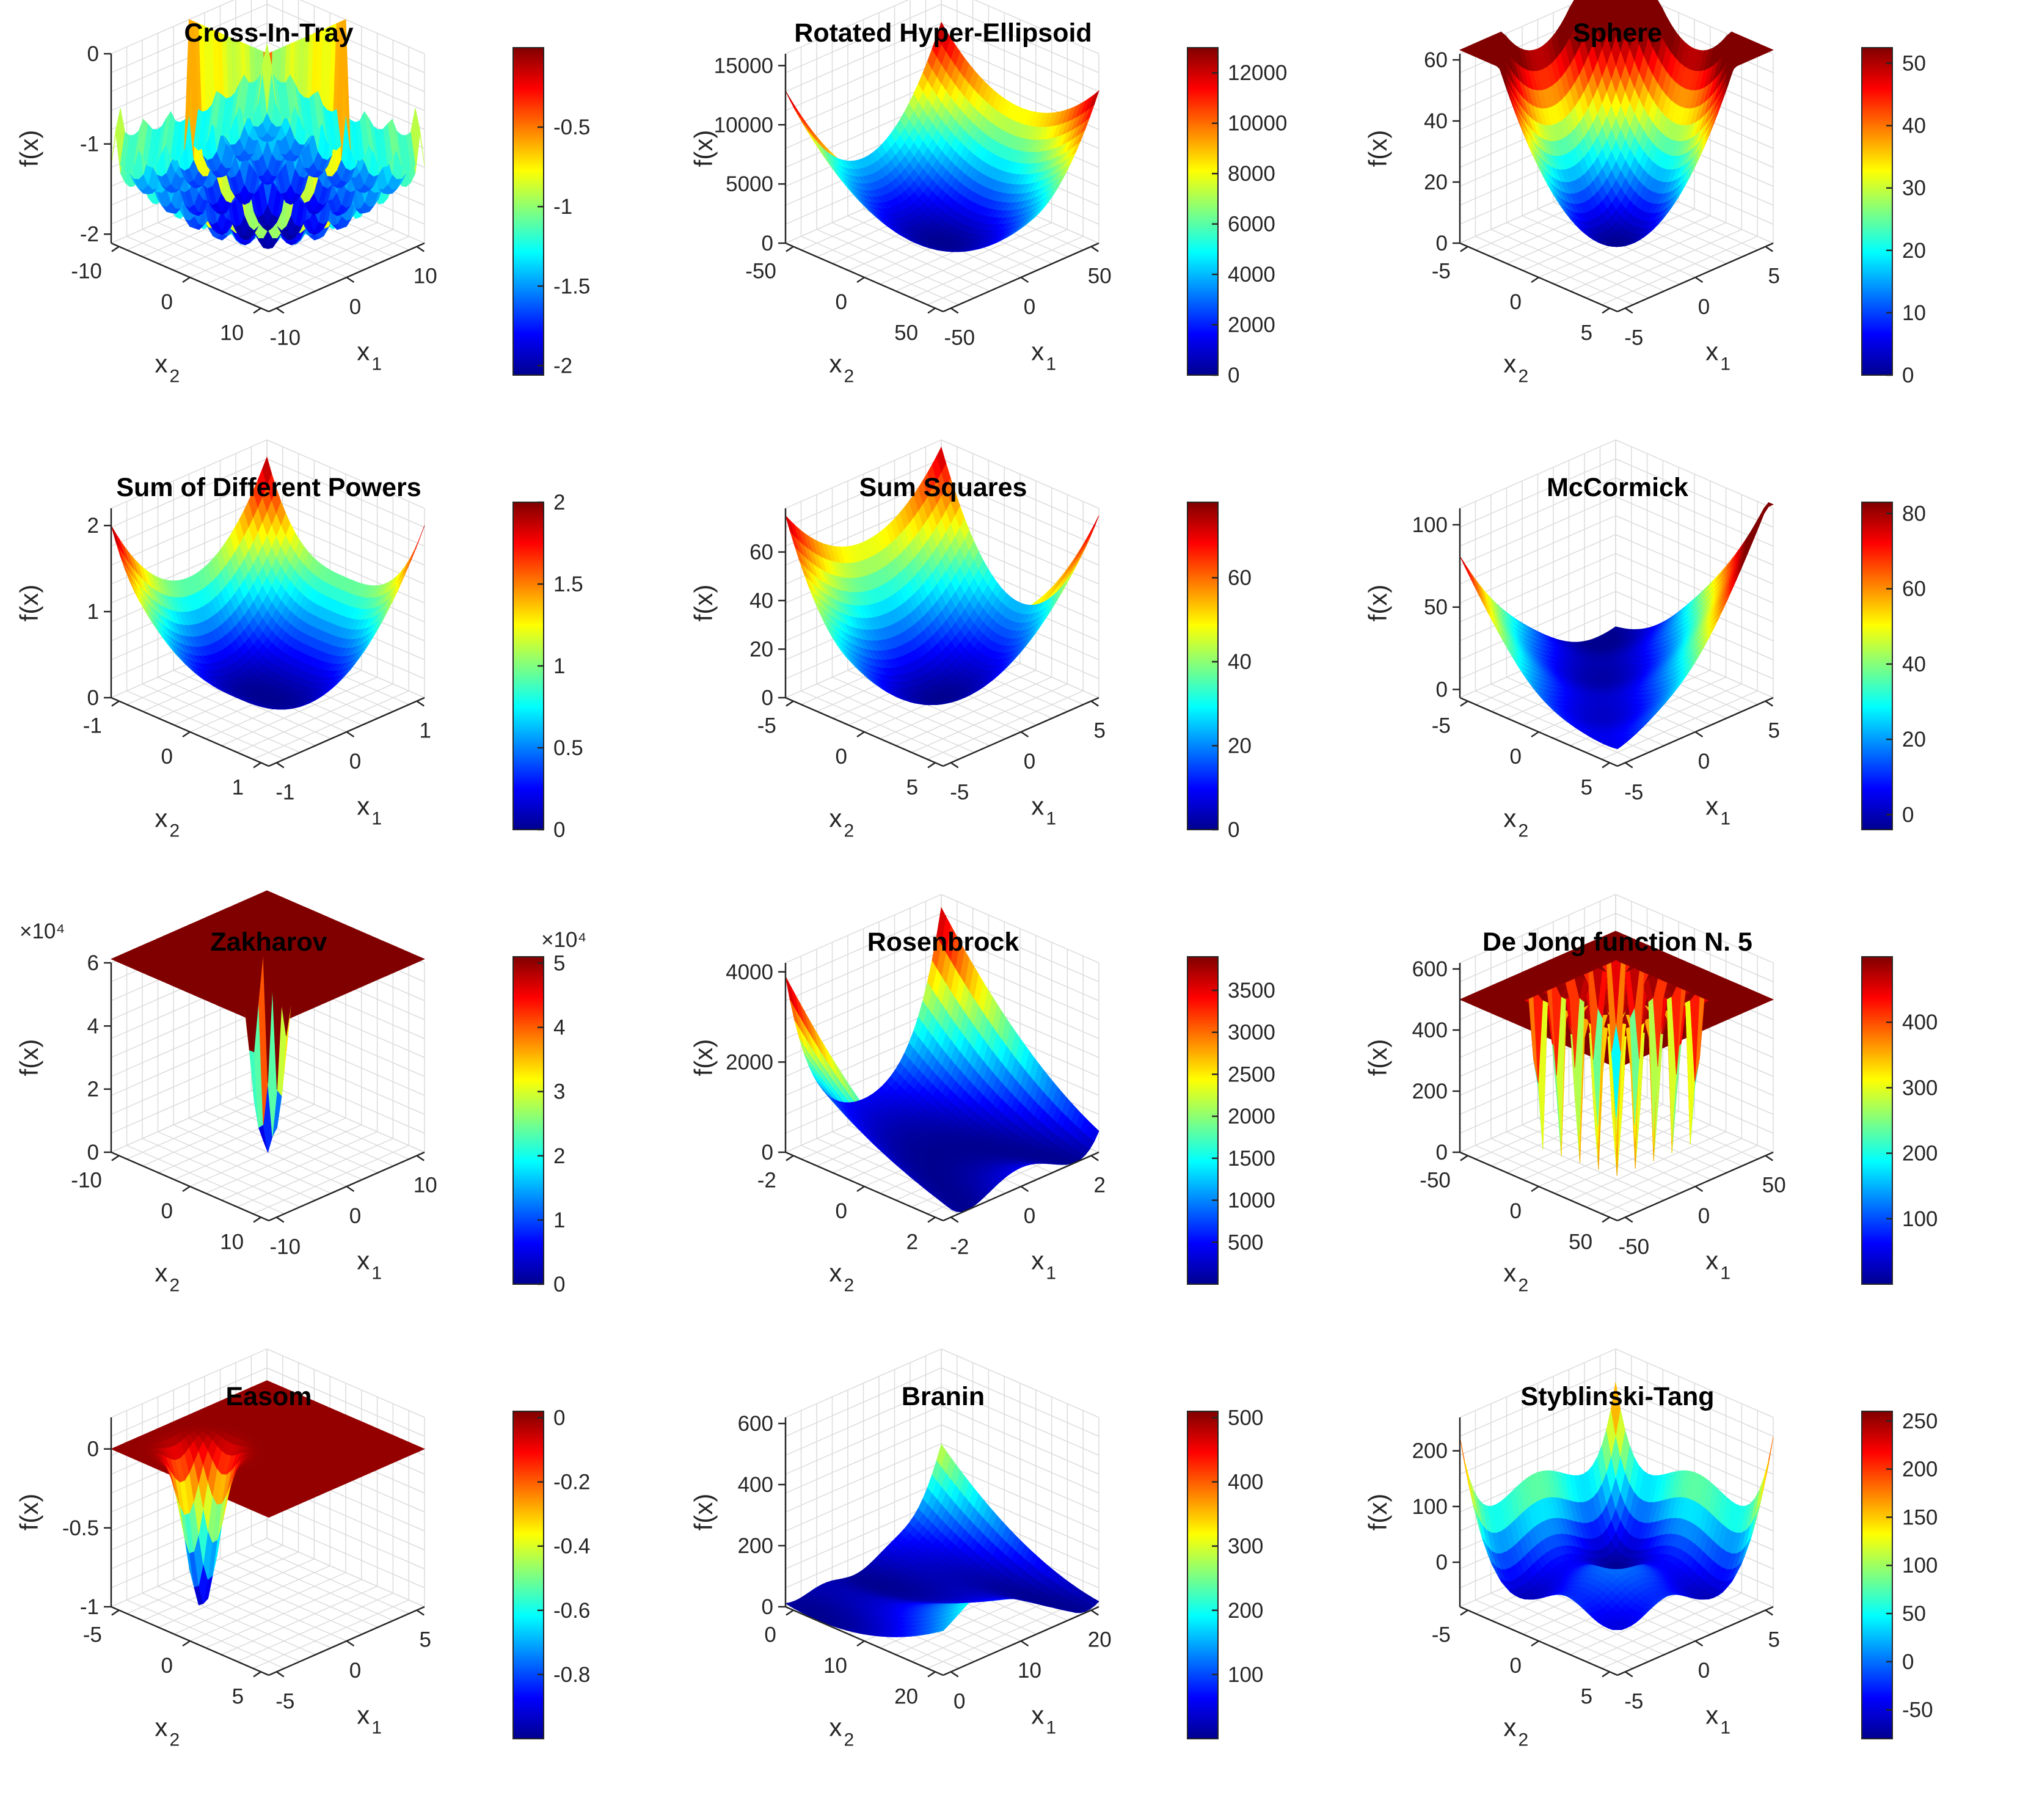 The image size is (2020, 1820). What do you see at coordinates (89, 234) in the screenshot?
I see `z-tick-label: -2` at bounding box center [89, 234].